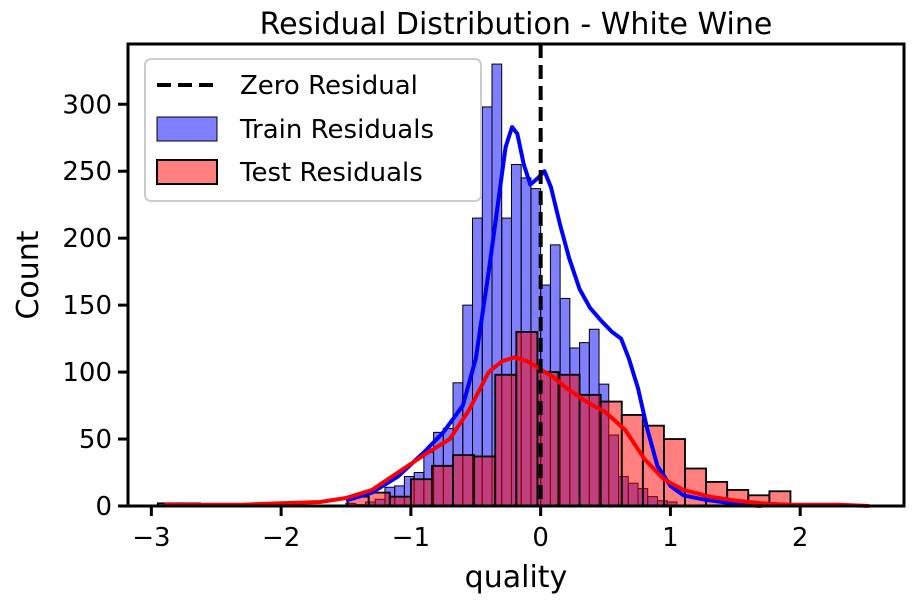 The width and height of the screenshot is (913, 605). Describe the element at coordinates (329, 86) in the screenshot. I see `legend-zero-label: Zero Residual` at that location.